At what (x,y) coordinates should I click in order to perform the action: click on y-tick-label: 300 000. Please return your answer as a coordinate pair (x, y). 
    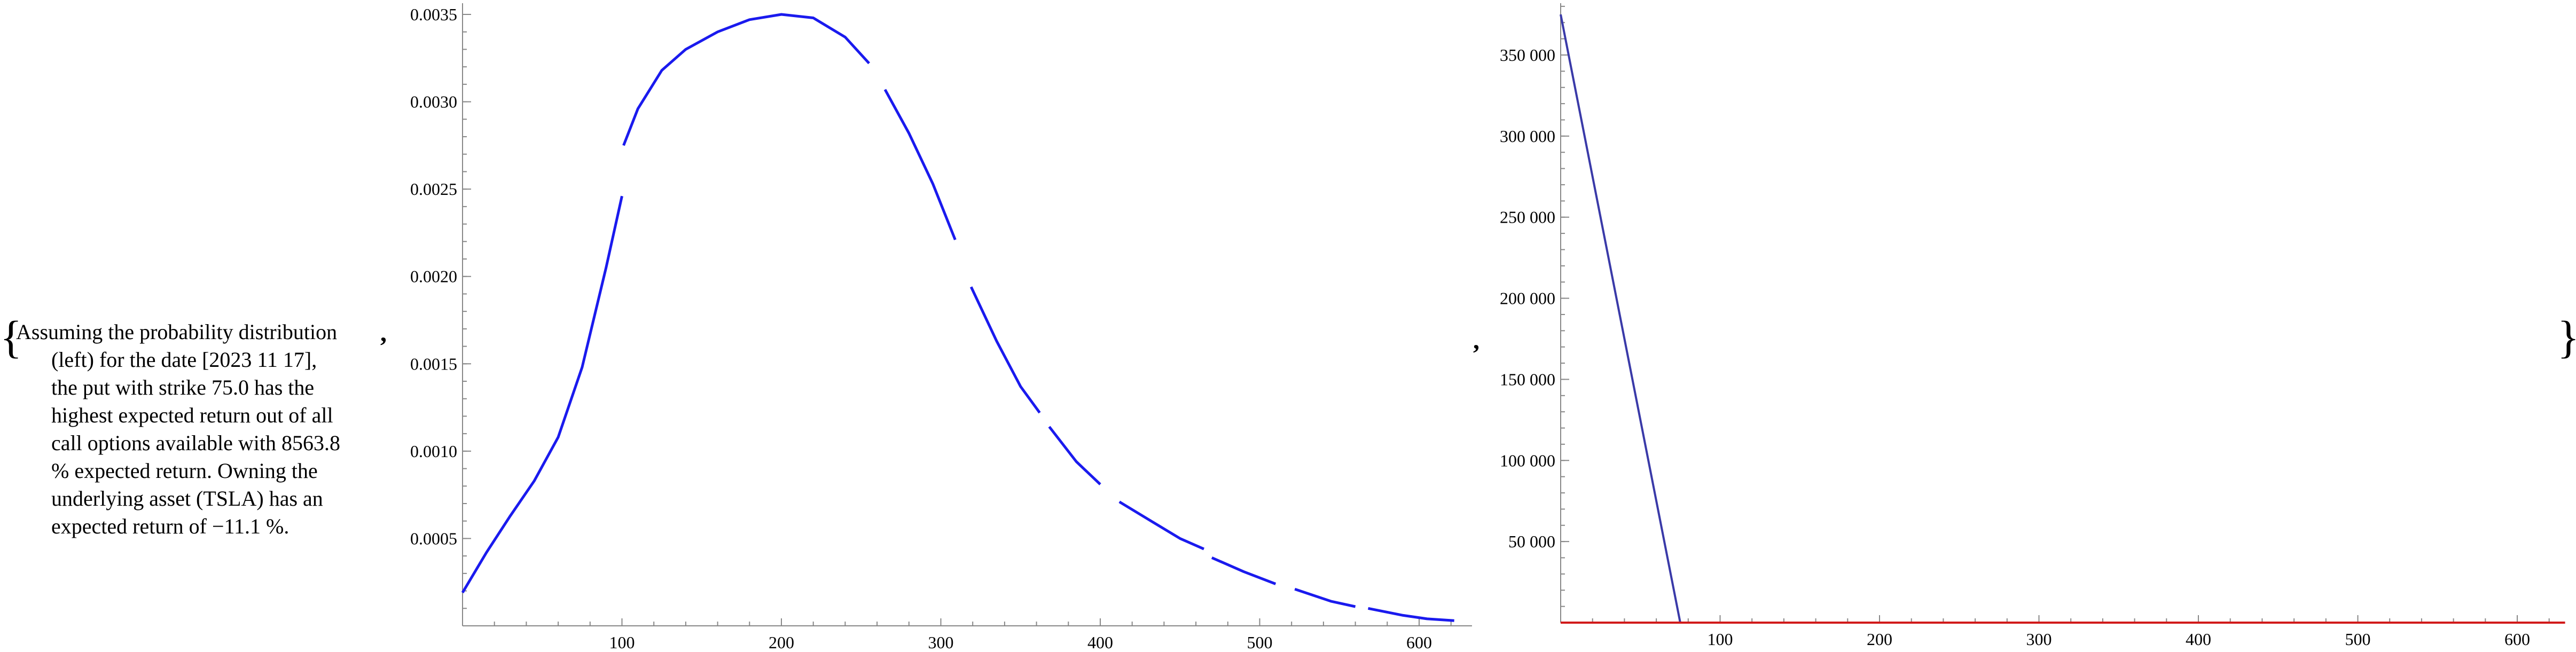
    Looking at the image, I should click on (1527, 136).